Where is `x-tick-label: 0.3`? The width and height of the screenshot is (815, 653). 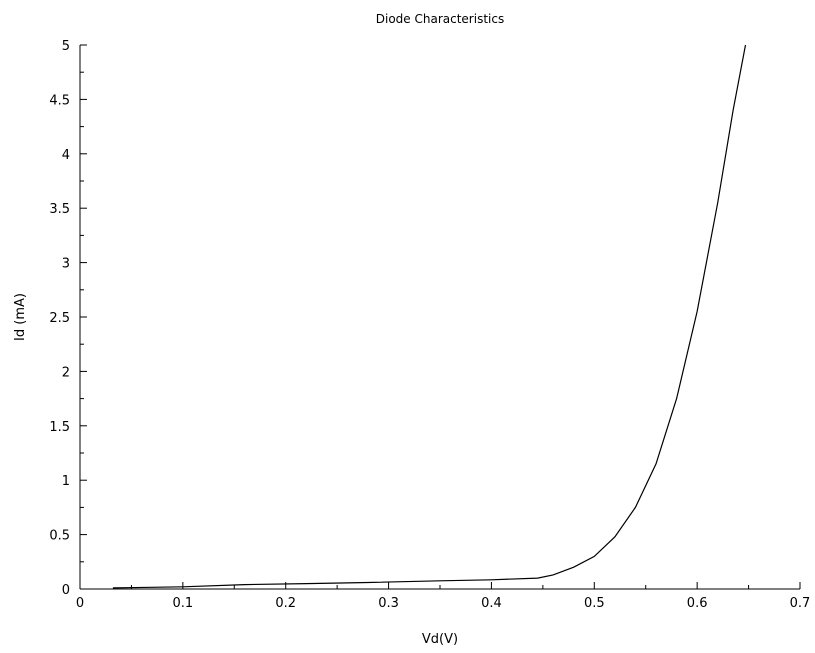 x-tick-label: 0.3 is located at coordinates (388, 603).